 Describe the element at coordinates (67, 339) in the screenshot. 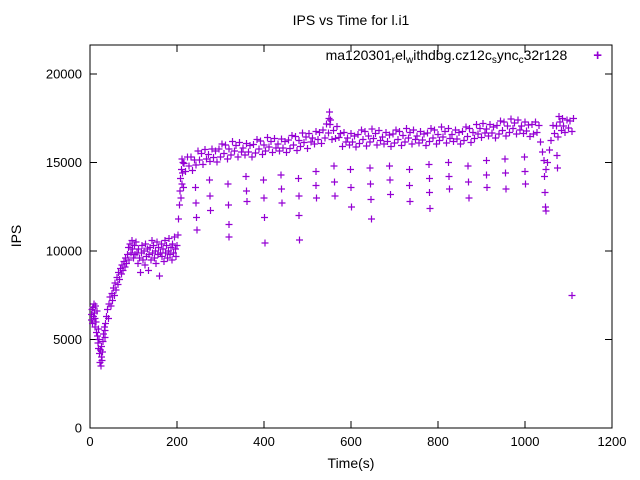

I see `y-tick-label: 5000` at that location.